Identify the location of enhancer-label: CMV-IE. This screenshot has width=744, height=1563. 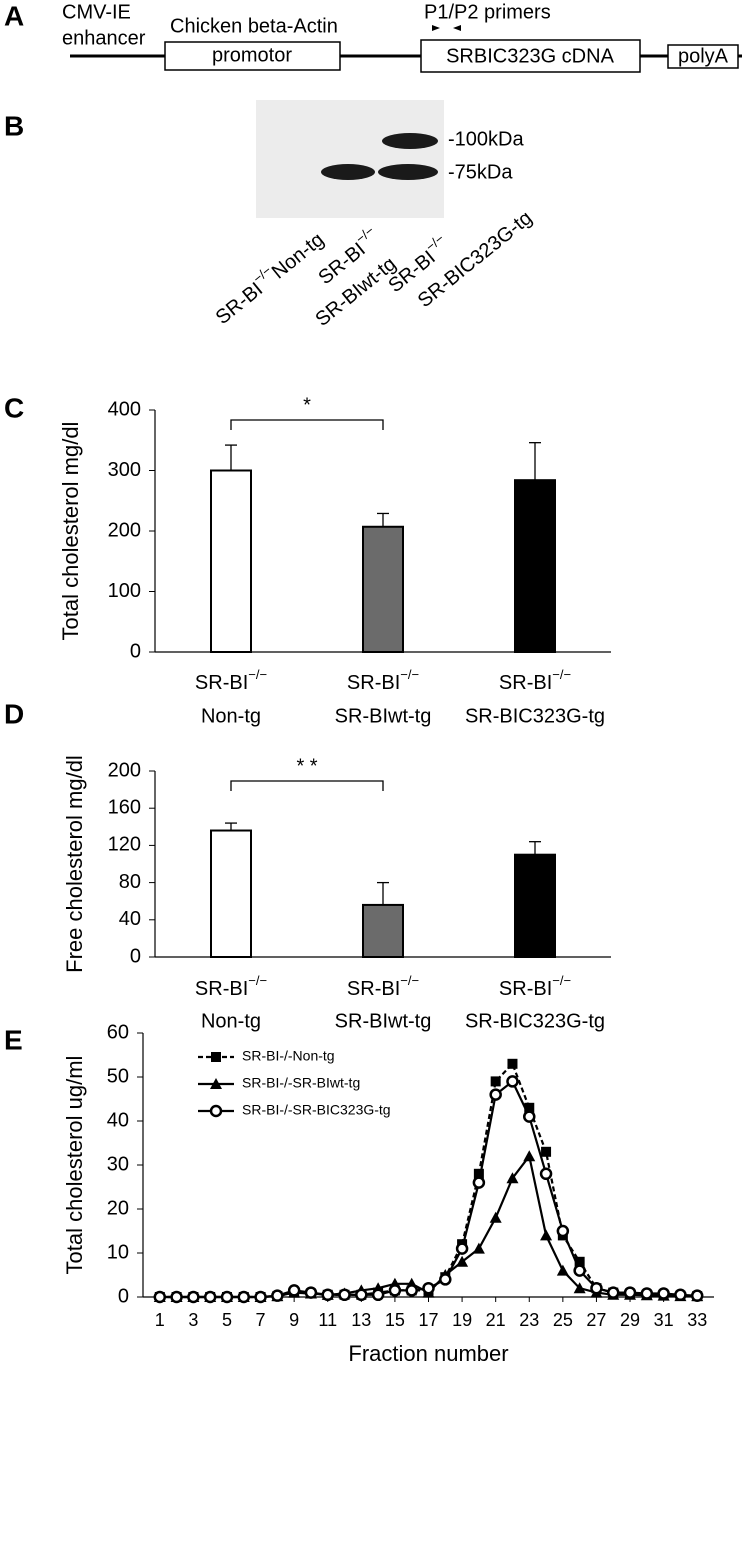
(96, 12).